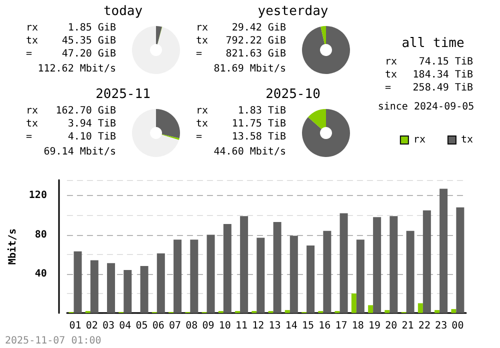 The height and width of the screenshot is (348, 500). Describe the element at coordinates (467, 140) in the screenshot. I see `legend-label: tx` at that location.